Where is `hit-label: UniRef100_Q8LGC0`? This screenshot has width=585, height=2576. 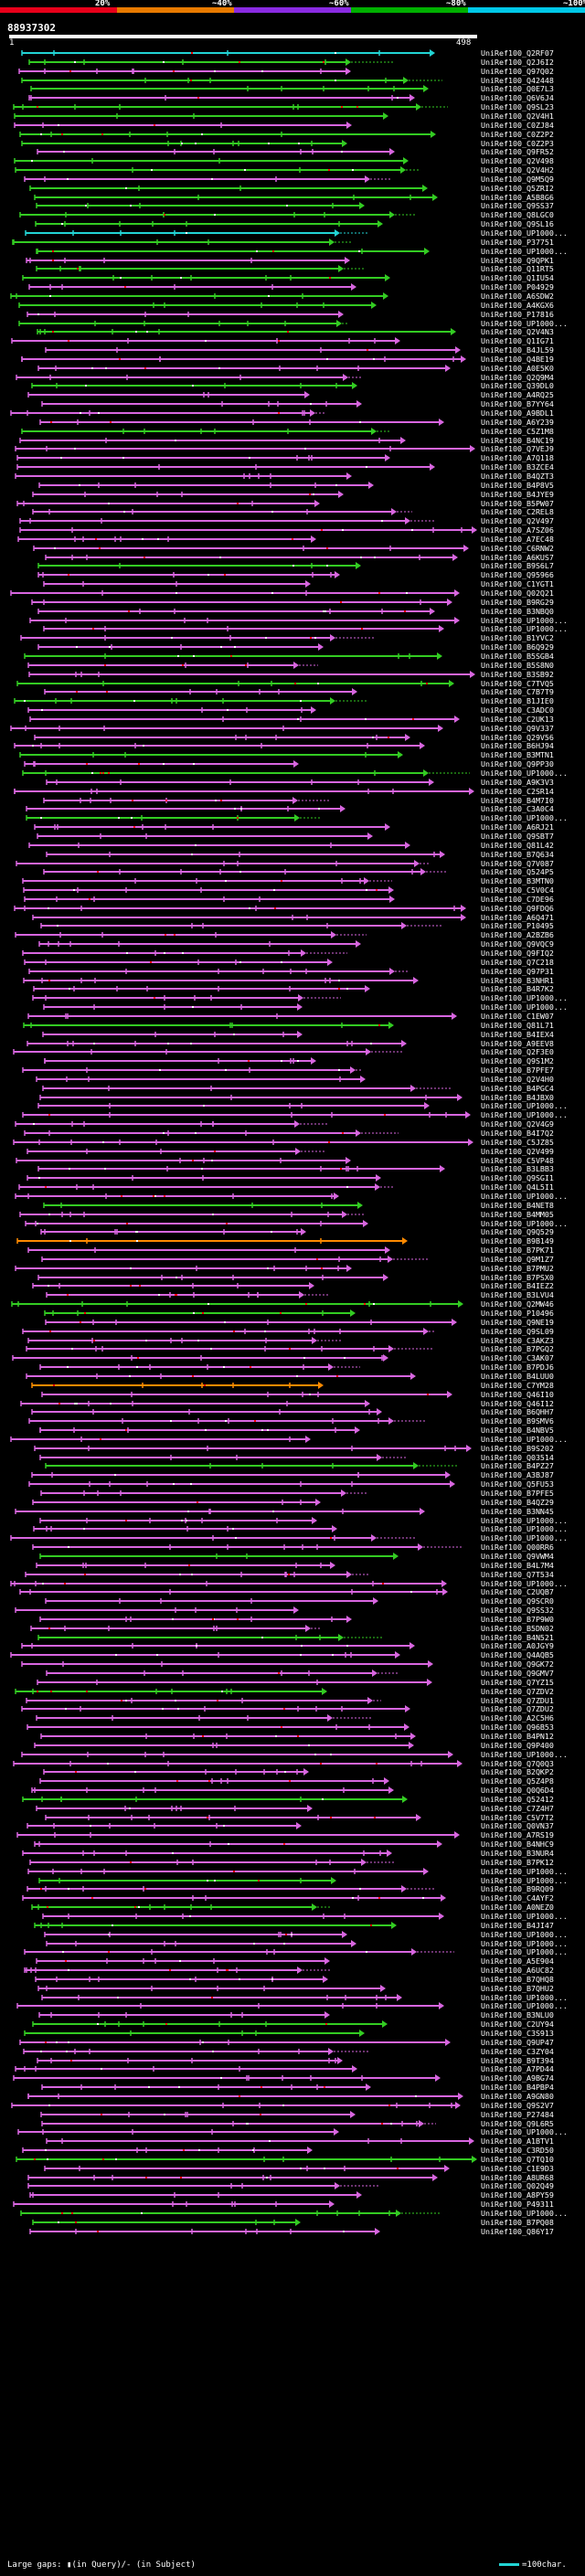 hit-label: UniRef100_Q8LGC0 is located at coordinates (517, 214).